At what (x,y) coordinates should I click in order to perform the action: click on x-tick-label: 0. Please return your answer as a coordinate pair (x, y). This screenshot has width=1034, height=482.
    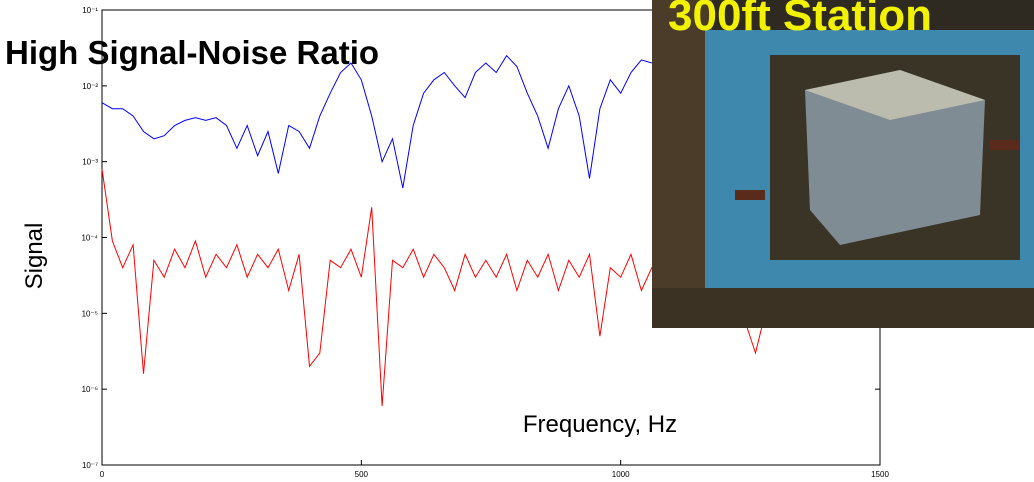
    Looking at the image, I should click on (102, 474).